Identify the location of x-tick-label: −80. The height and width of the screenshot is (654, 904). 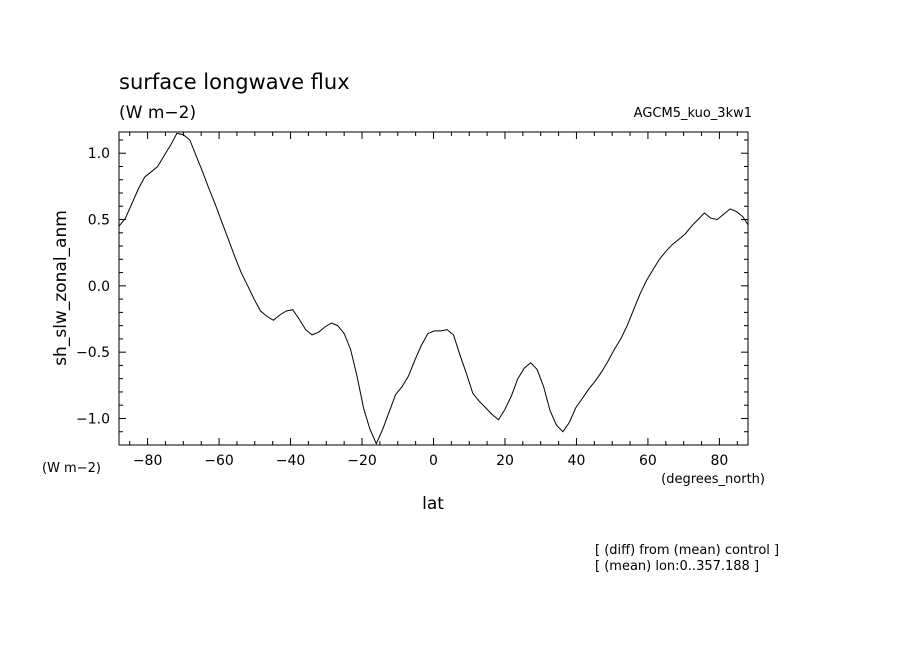
(148, 461).